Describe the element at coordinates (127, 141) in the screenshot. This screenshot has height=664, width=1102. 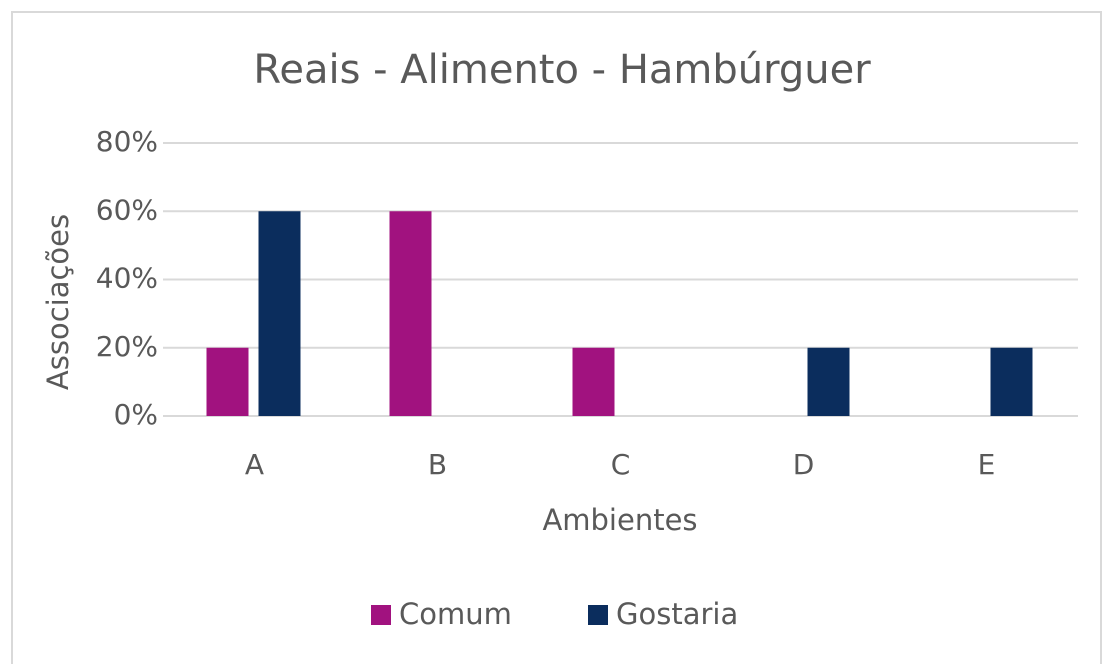
I see `y-tick-label: 80%` at that location.